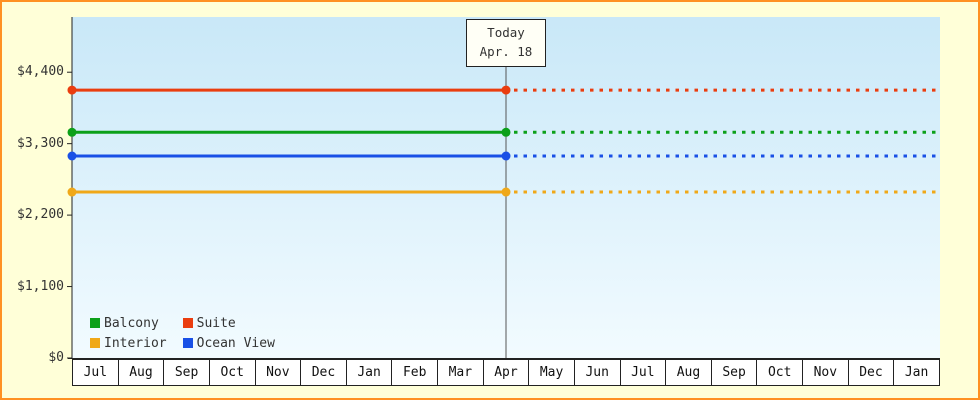  I want to click on today-annotation: Today Apr. 18, so click(506, 43).